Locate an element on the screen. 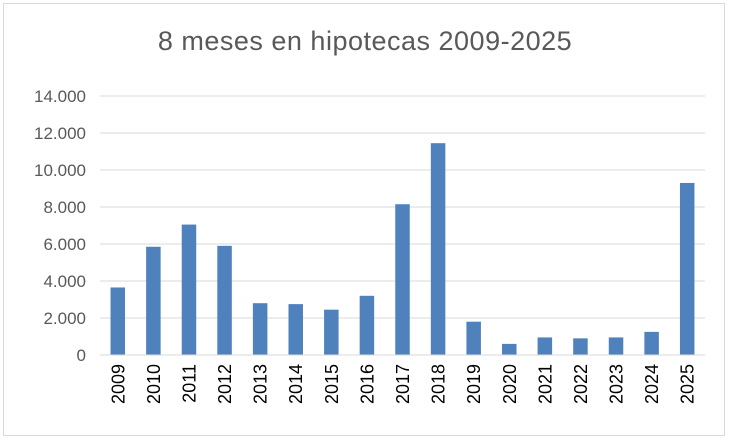 This screenshot has width=730, height=441. y-tick-label: 2.000 is located at coordinates (64, 318).